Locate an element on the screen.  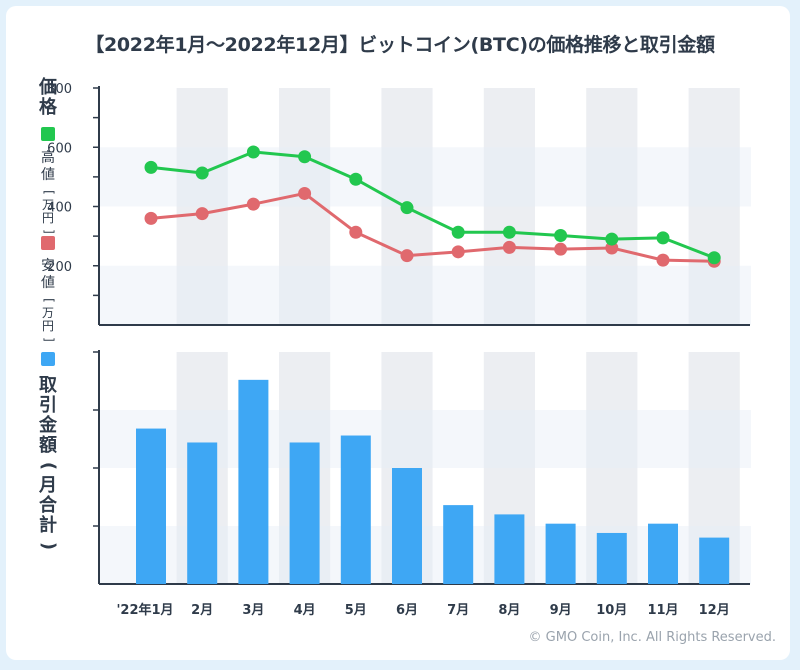
price-band-2月 is located at coordinates (202, 206).